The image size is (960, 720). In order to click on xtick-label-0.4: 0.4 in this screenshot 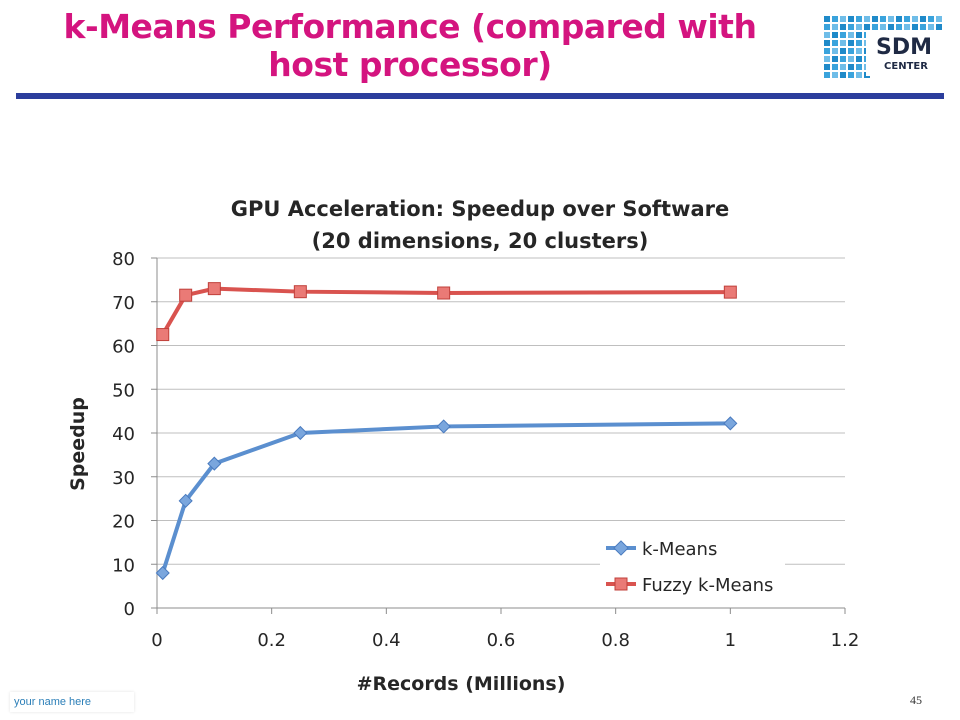, I will do `click(386, 640)`.